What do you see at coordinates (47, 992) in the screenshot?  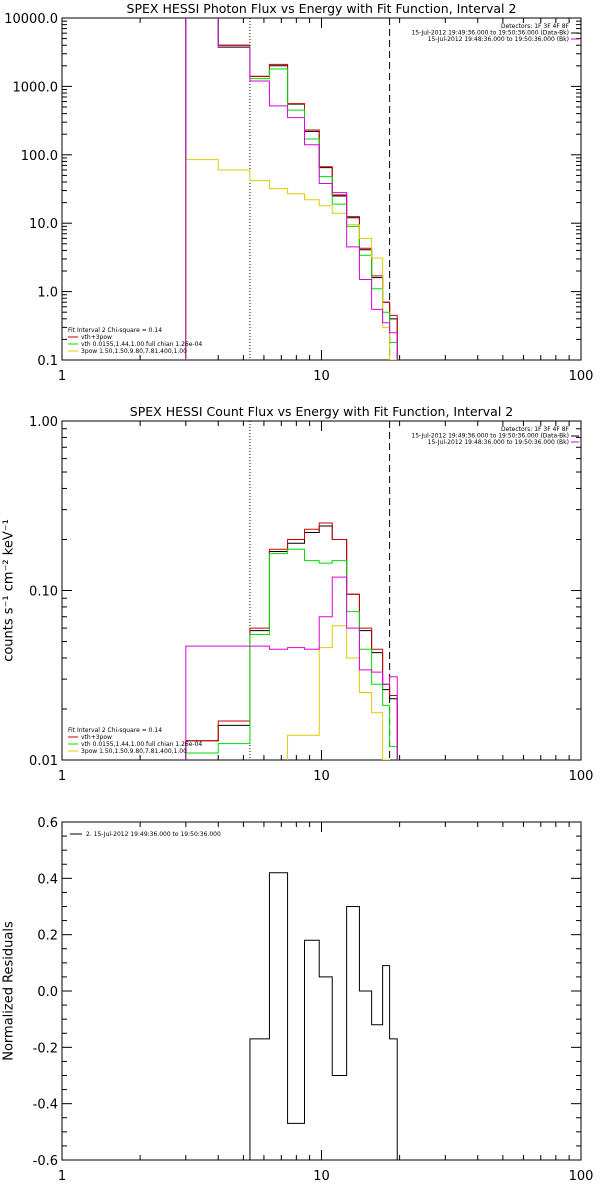 I see `y-tick-label: 0.0` at bounding box center [47, 992].